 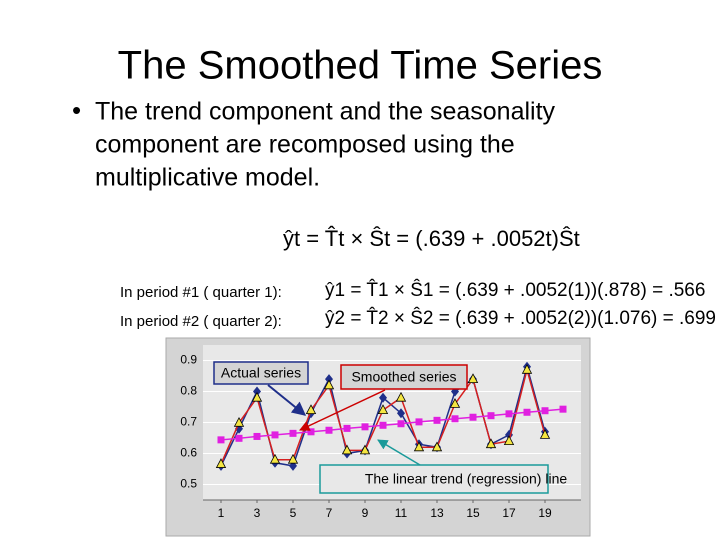 I want to click on bullet-line: The trend component and the seasonality, so click(x=325, y=112).